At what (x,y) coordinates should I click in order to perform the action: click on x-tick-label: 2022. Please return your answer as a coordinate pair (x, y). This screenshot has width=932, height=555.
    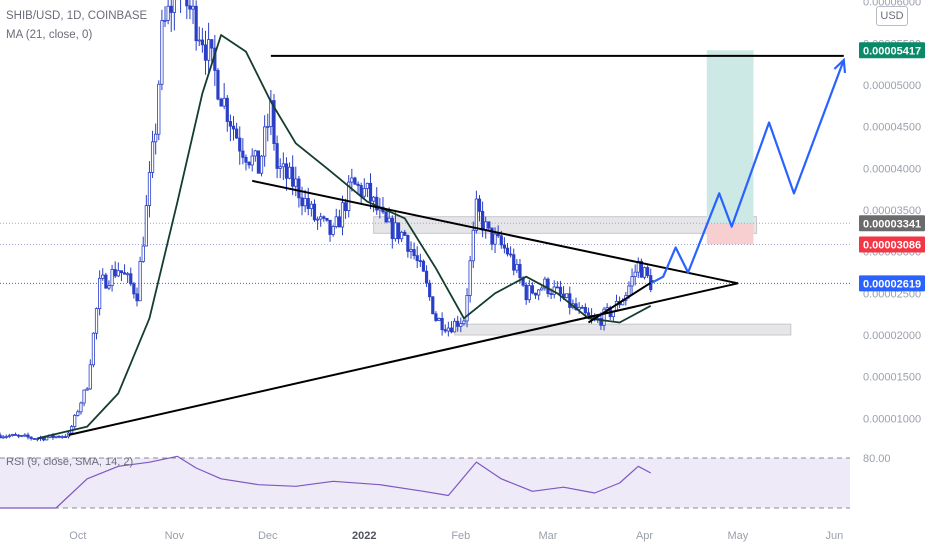
    Looking at the image, I should click on (364, 536).